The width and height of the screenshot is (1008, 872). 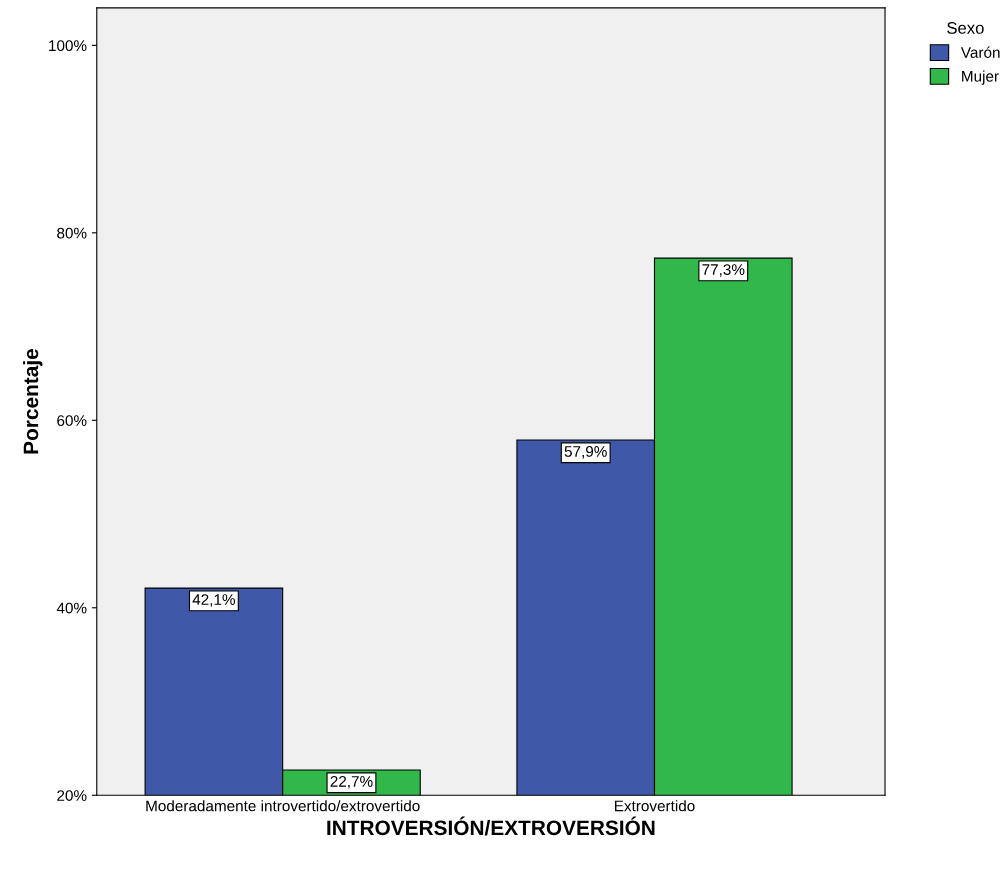 I want to click on legend-title: Sexo, so click(x=965, y=28).